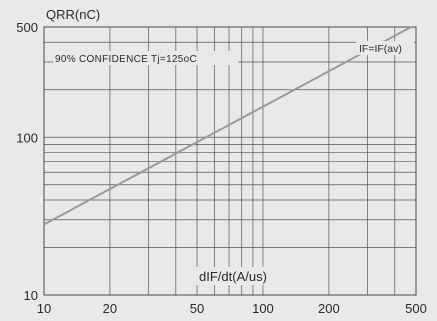 The width and height of the screenshot is (437, 321). What do you see at coordinates (329, 308) in the screenshot?
I see `x-tick-label: 200` at bounding box center [329, 308].